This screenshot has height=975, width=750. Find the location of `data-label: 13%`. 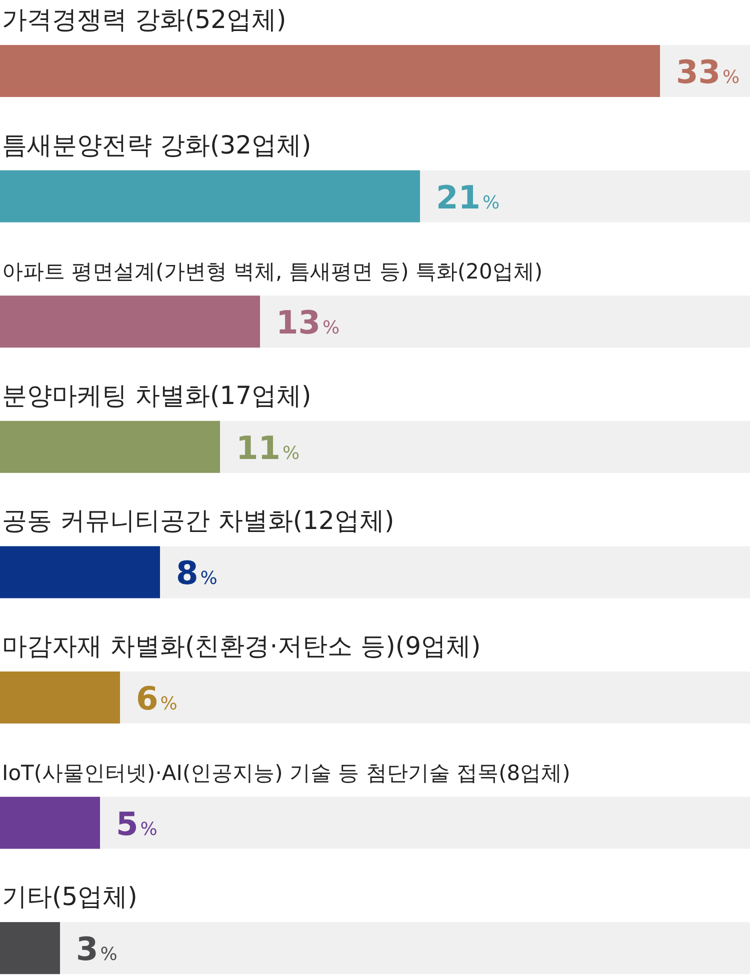

data-label: 13% is located at coordinates (308, 323).